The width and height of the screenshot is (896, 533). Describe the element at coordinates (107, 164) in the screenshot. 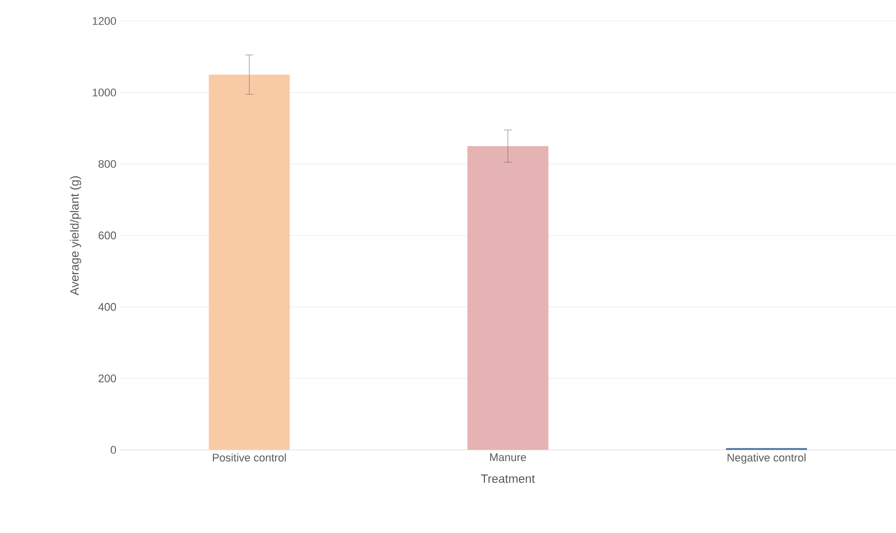

I see `y-tick-label: 800` at that location.